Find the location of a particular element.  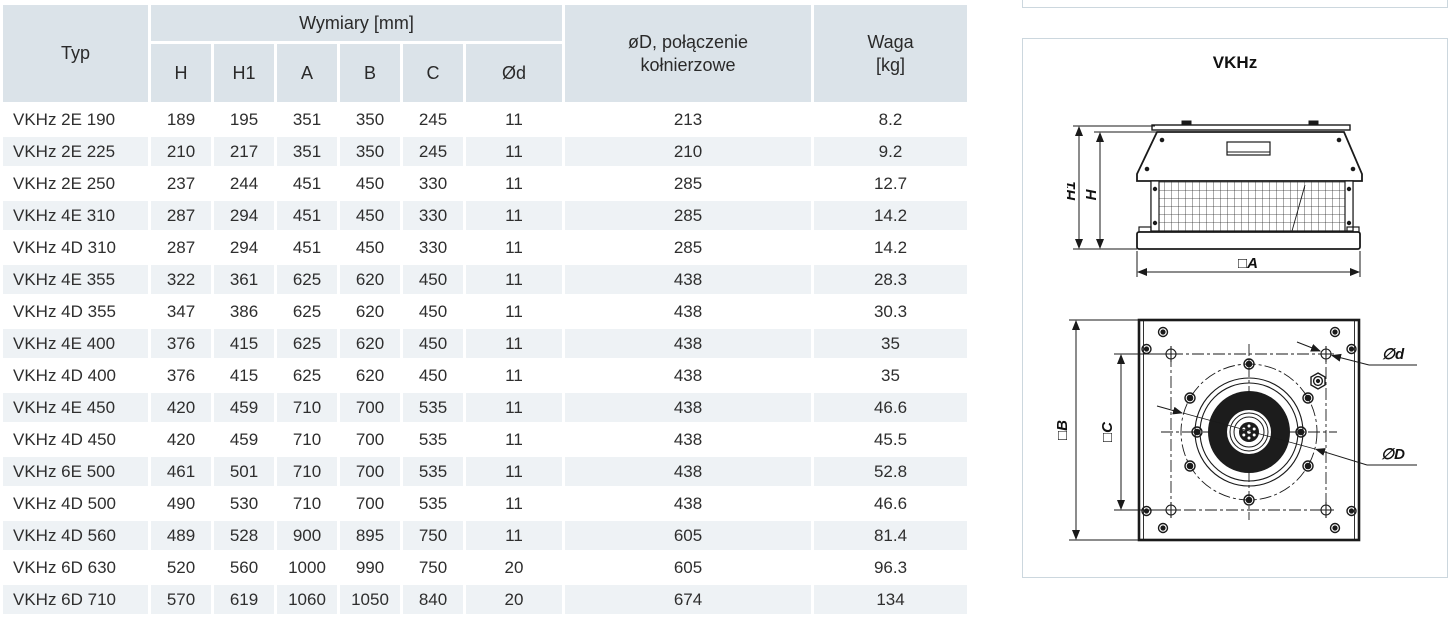

table-row: VKHz 6D 710 570 619 1060 1050 840 20 674 134 is located at coordinates (485, 599).